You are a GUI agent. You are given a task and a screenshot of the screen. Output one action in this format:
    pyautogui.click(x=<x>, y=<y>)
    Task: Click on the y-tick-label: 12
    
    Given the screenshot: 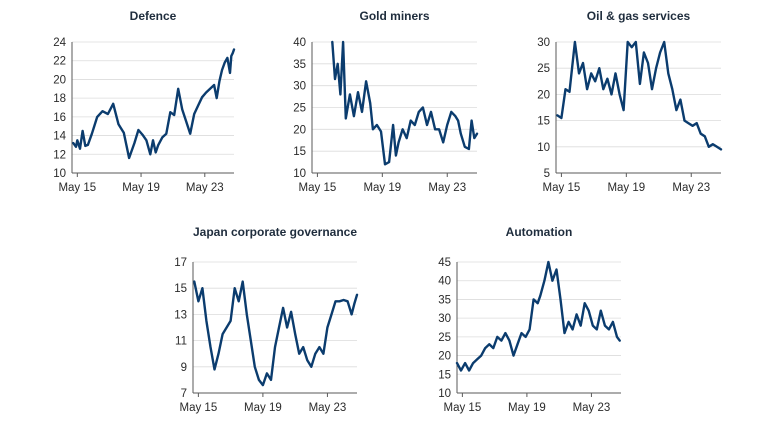 What is the action you would take?
    pyautogui.click(x=59, y=155)
    